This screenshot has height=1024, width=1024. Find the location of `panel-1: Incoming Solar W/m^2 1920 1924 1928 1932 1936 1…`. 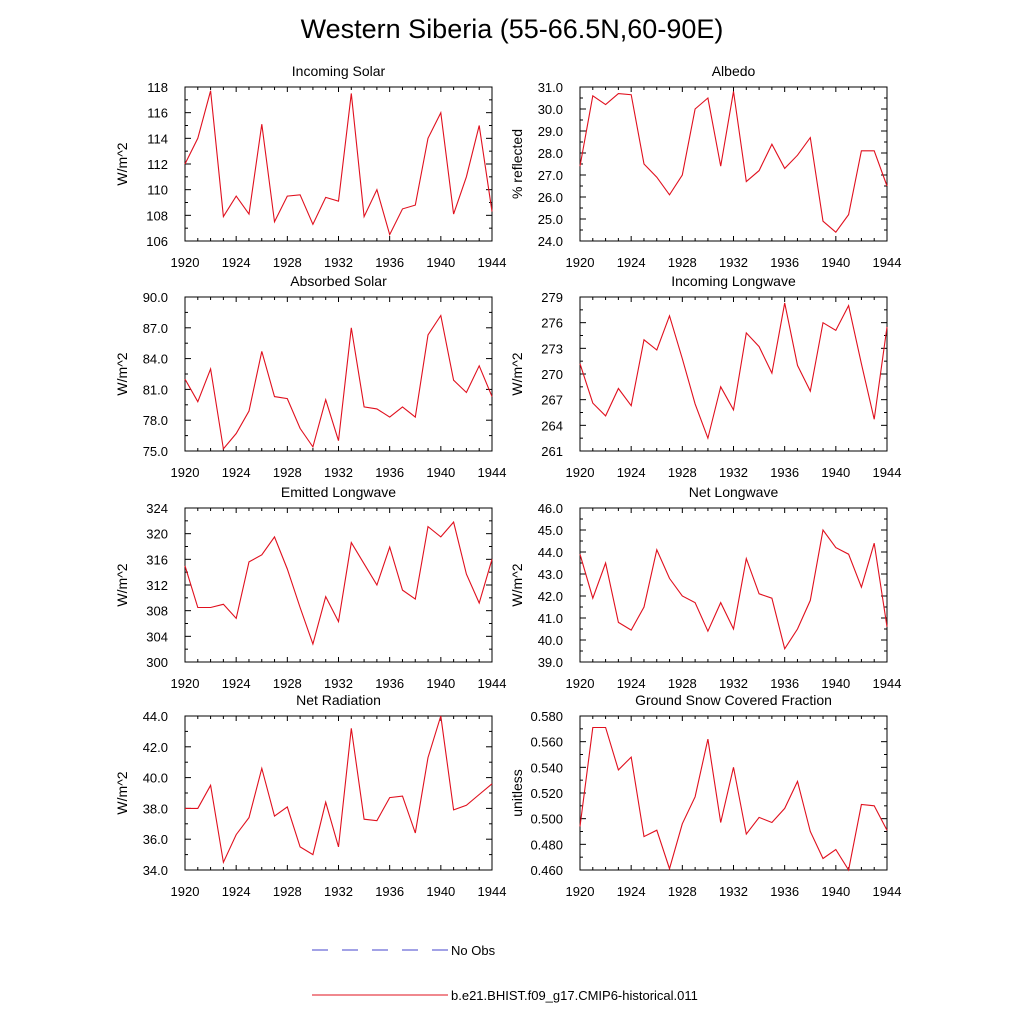

panel-1: Incoming Solar W/m^2 1920 1924 1928 1932 1936 1… is located at coordinates (310, 166).